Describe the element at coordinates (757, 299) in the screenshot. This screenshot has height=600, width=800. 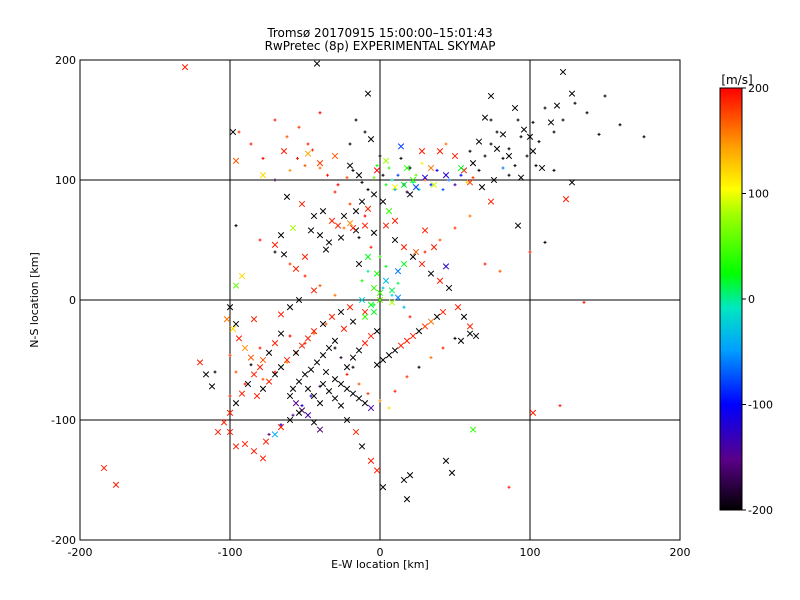
I see `colorbar-ticks: 200 100 0 -100 -200` at that location.